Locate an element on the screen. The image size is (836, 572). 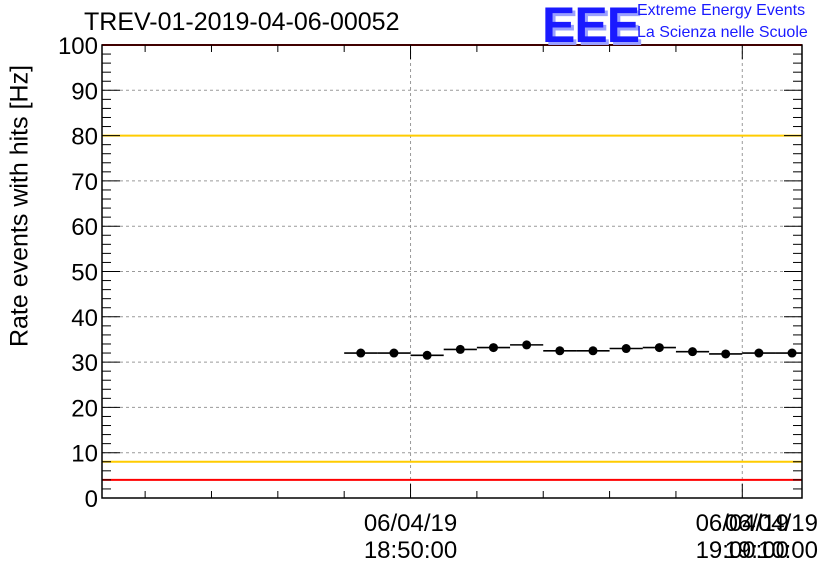
y-tick-label: 30 is located at coordinates (84, 363).